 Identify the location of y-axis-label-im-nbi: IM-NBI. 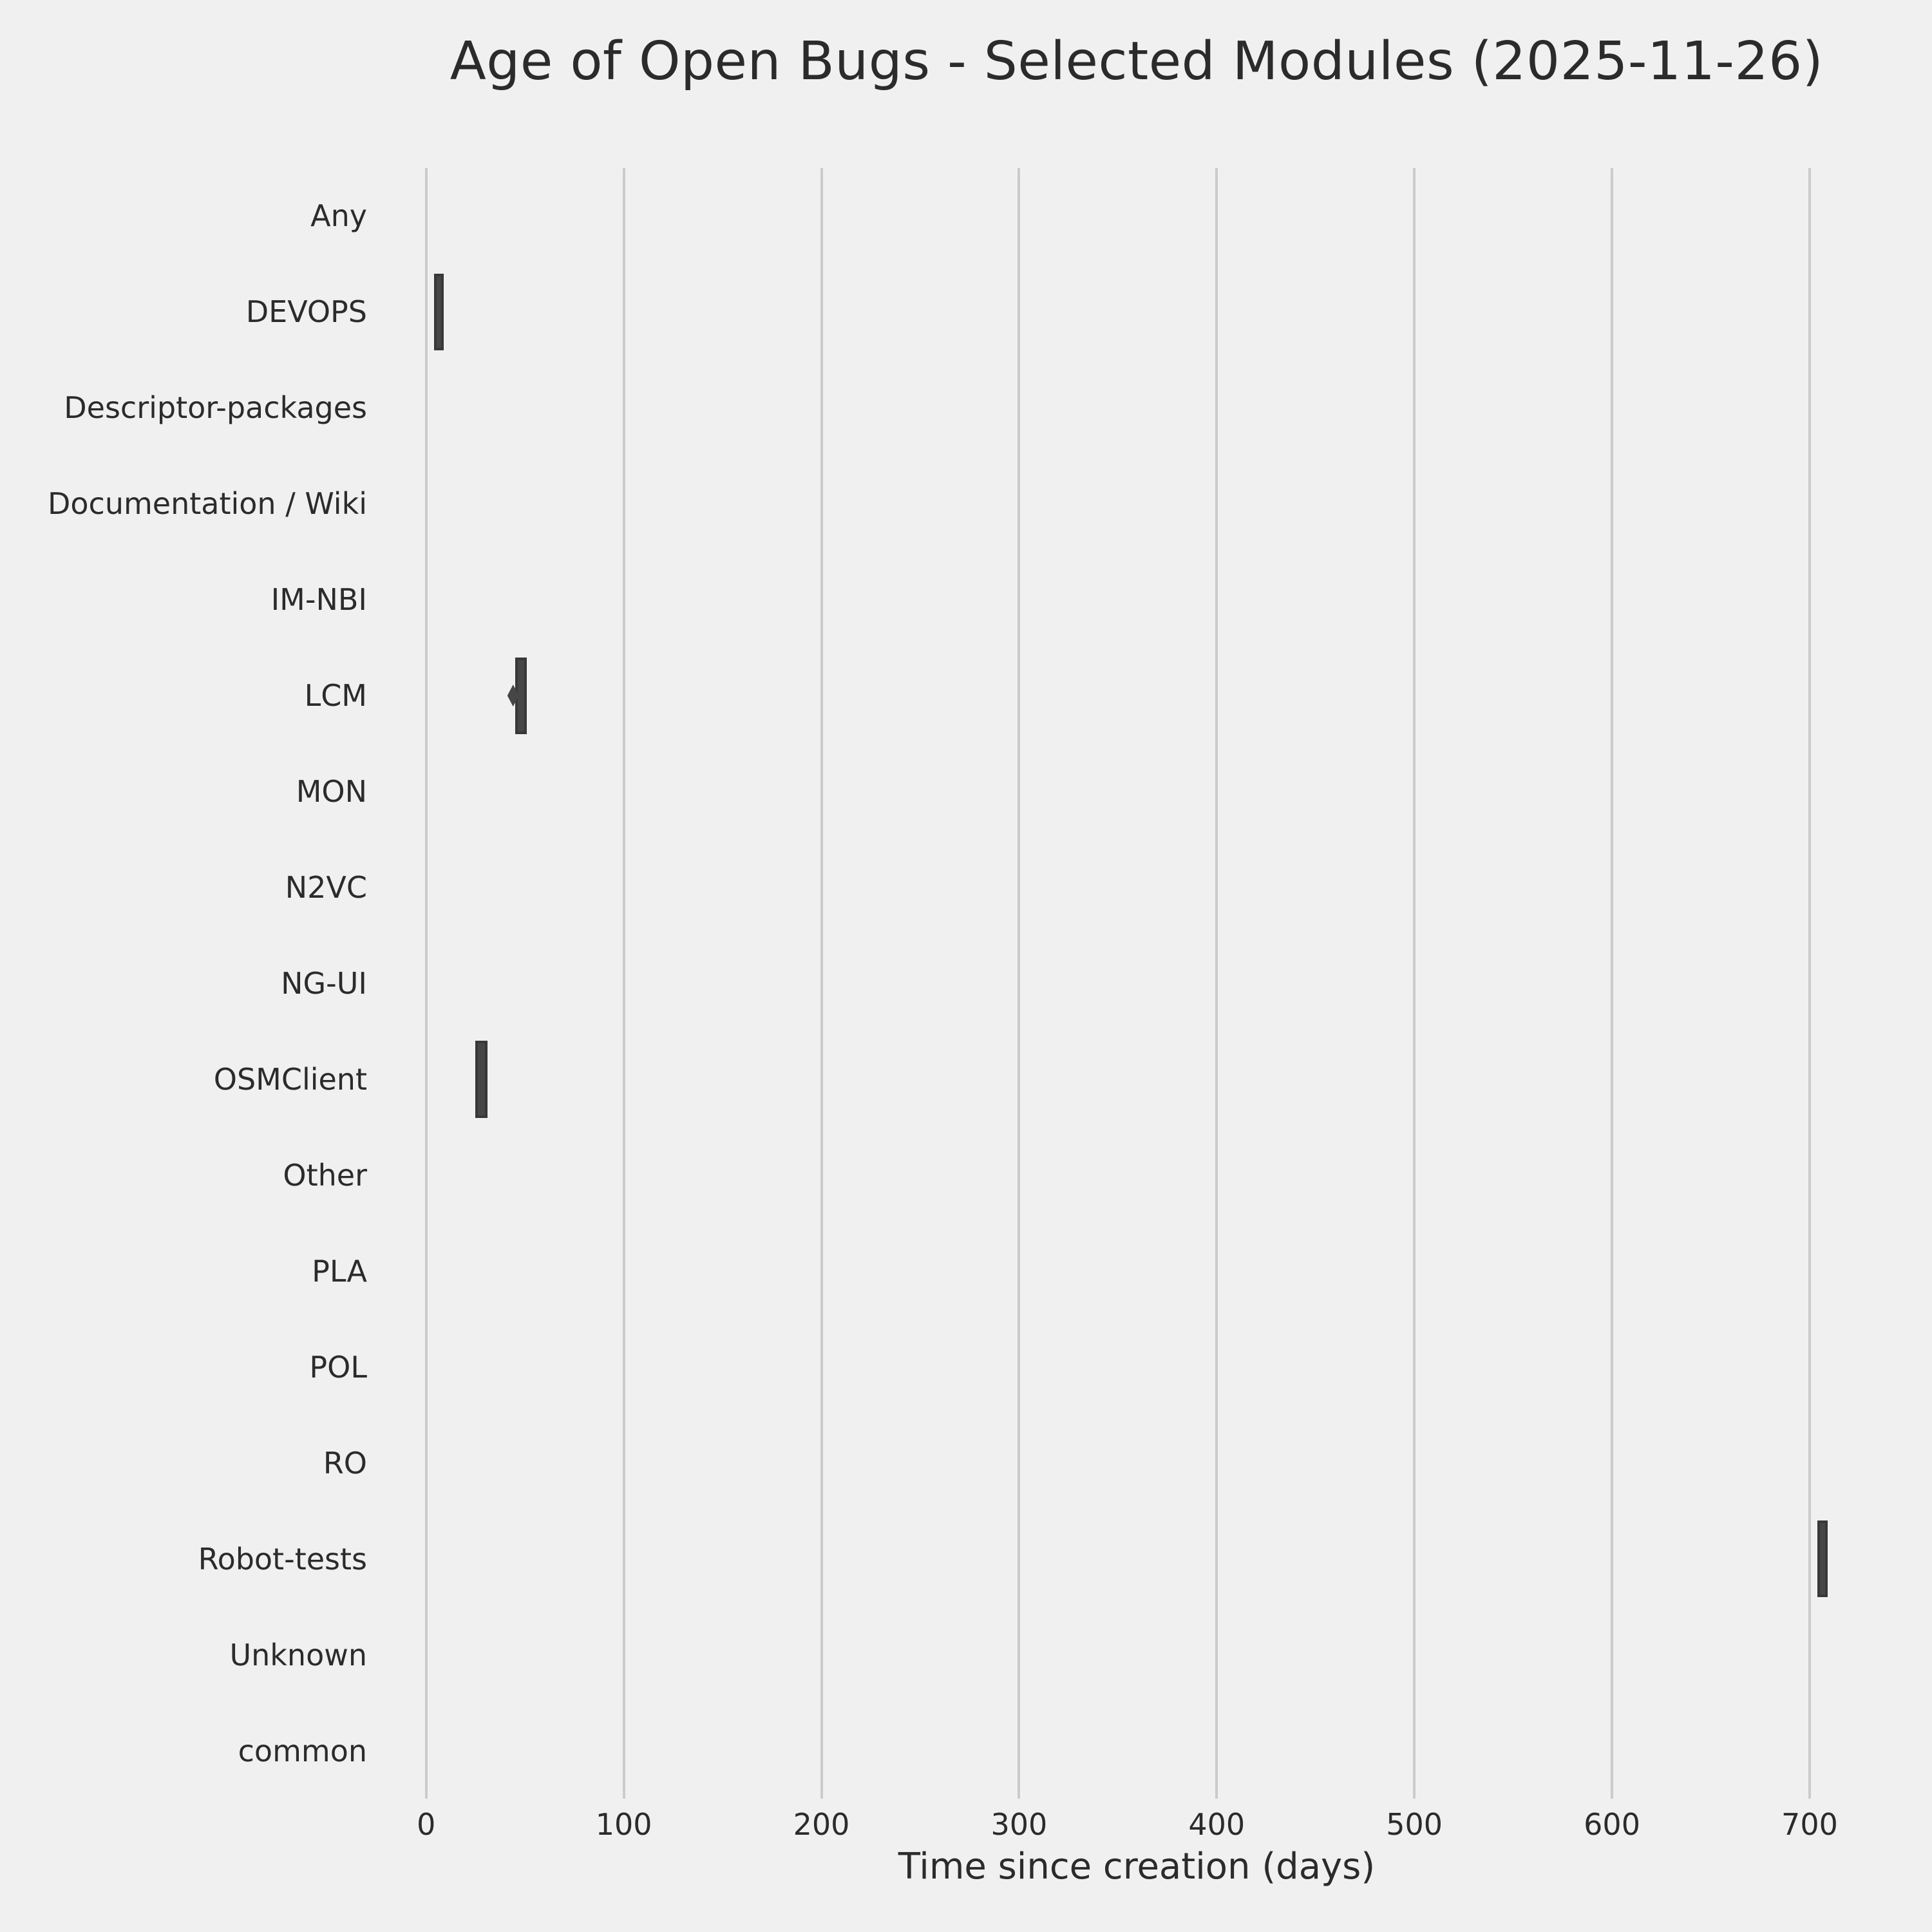
(318, 600).